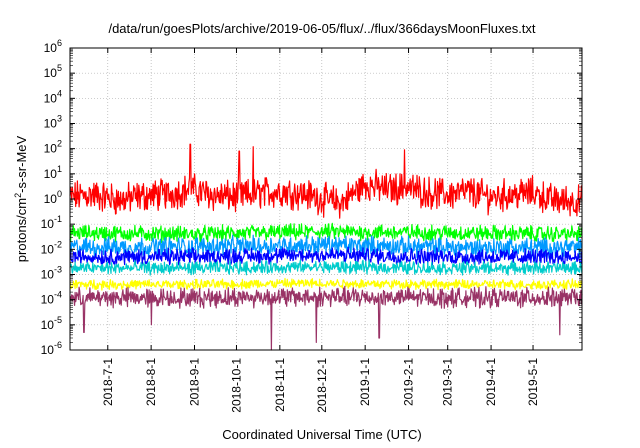 The height and width of the screenshot is (448, 640). I want to click on y-tick-label: 10⁴, so click(53, 96).